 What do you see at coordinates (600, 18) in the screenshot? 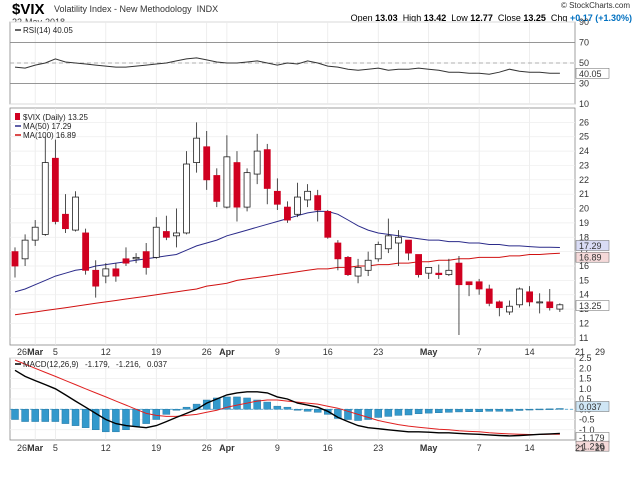
I see `chg-value: +0.17 (+1.30%)` at bounding box center [600, 18].